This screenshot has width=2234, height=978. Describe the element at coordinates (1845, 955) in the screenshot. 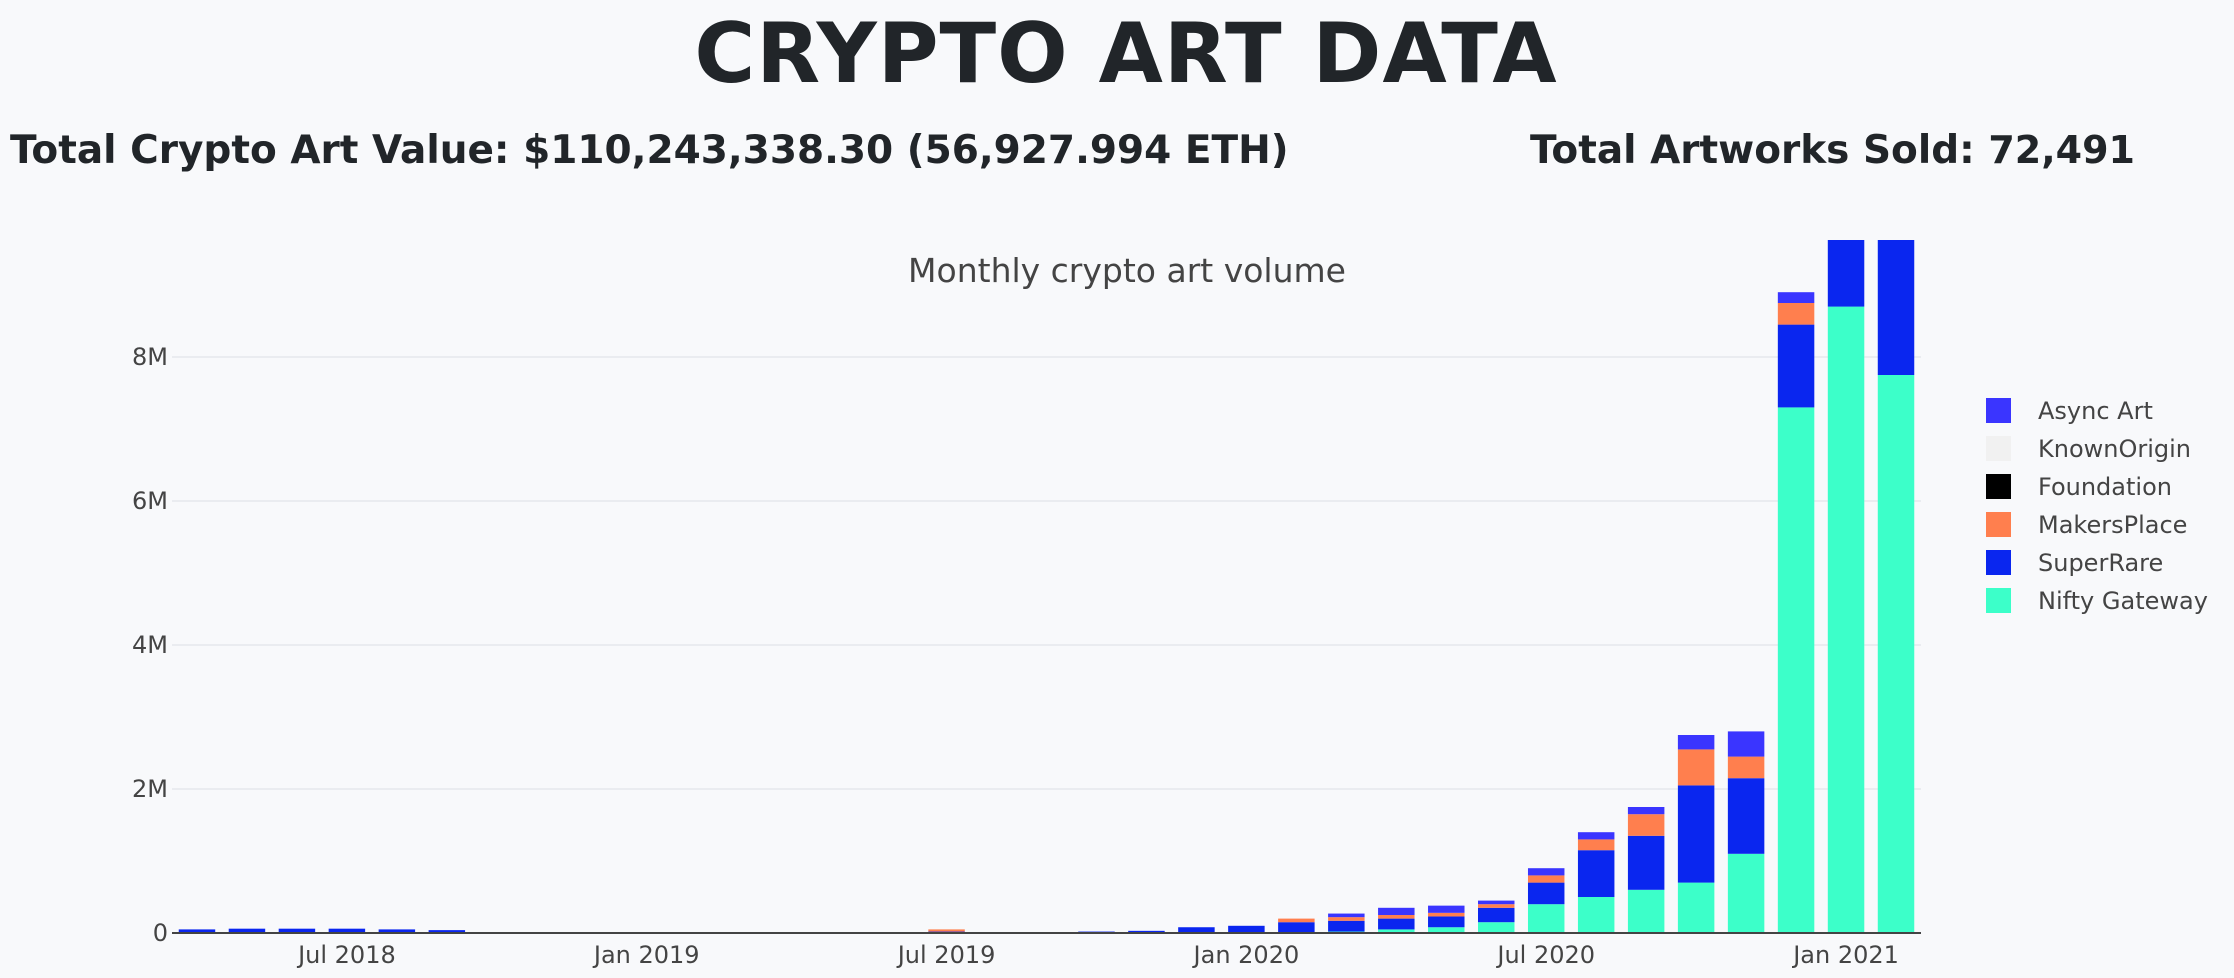

I see `x-tick-label: Jan 2021` at that location.